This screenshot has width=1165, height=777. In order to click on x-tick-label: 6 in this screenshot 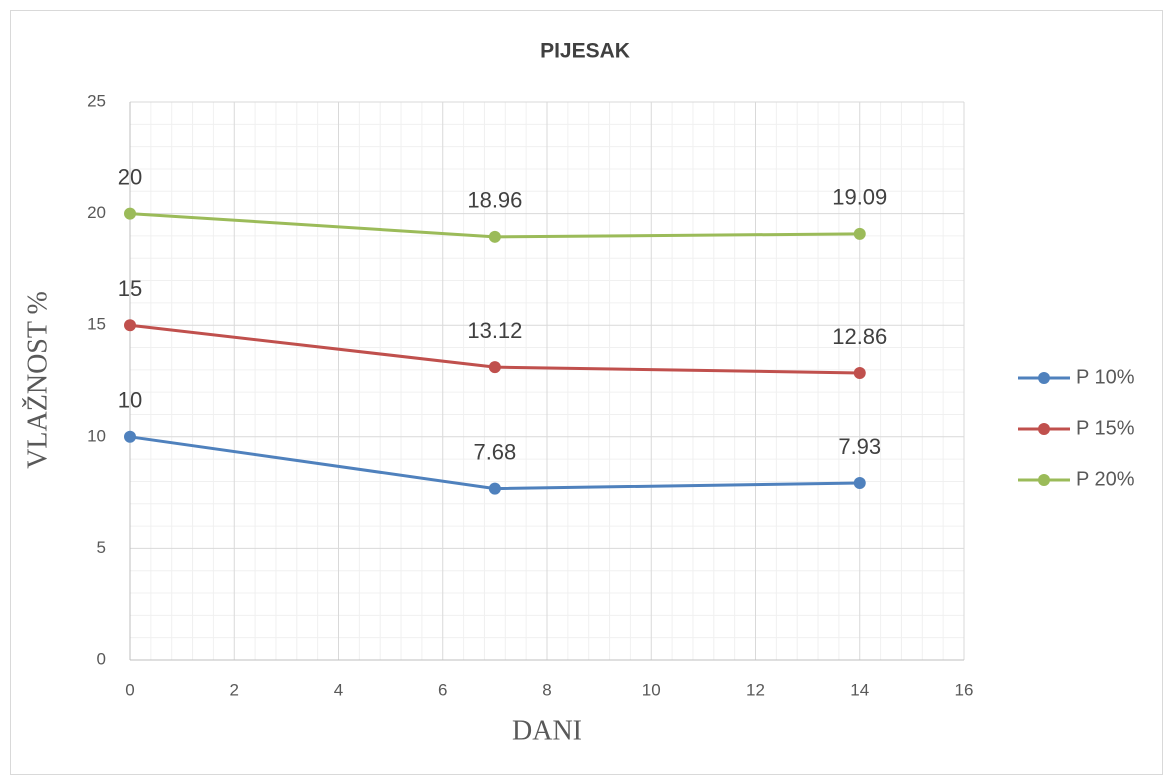, I will do `click(442, 689)`.